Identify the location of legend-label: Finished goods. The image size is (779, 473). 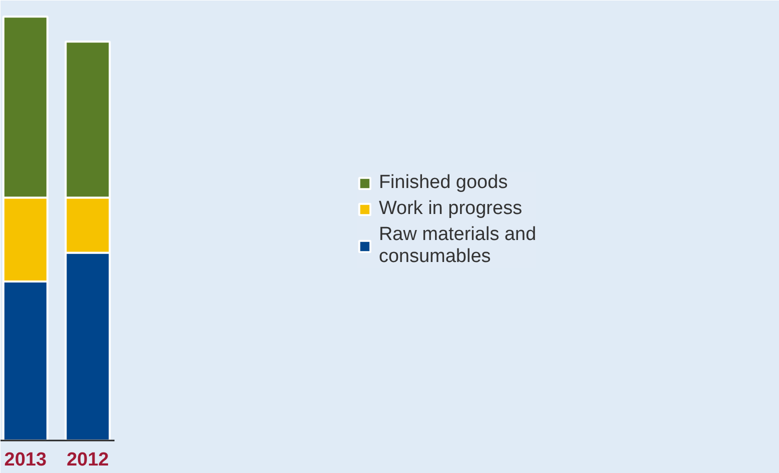
(443, 183).